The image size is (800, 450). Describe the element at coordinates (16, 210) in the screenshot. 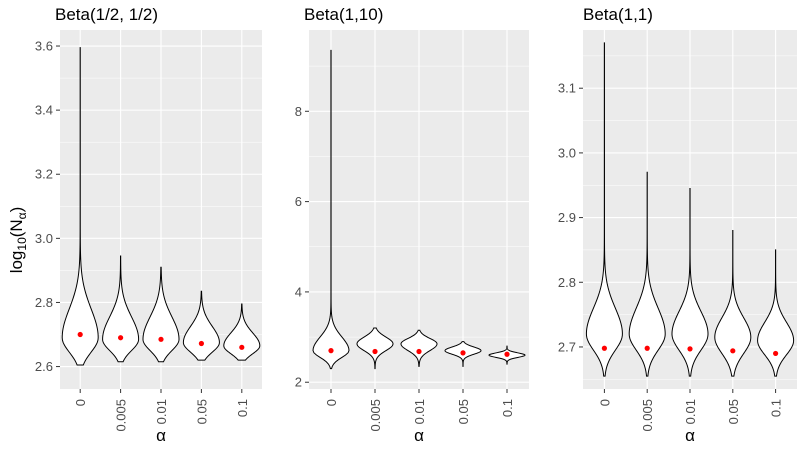

I see `y-axis-label-close: )` at that location.